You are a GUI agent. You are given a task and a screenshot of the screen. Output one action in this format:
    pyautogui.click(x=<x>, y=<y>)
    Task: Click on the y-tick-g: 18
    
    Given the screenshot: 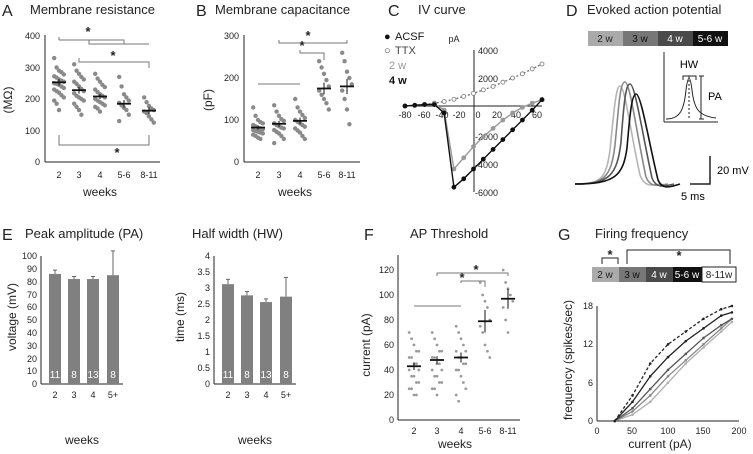 What is the action you would take?
    pyautogui.click(x=588, y=306)
    